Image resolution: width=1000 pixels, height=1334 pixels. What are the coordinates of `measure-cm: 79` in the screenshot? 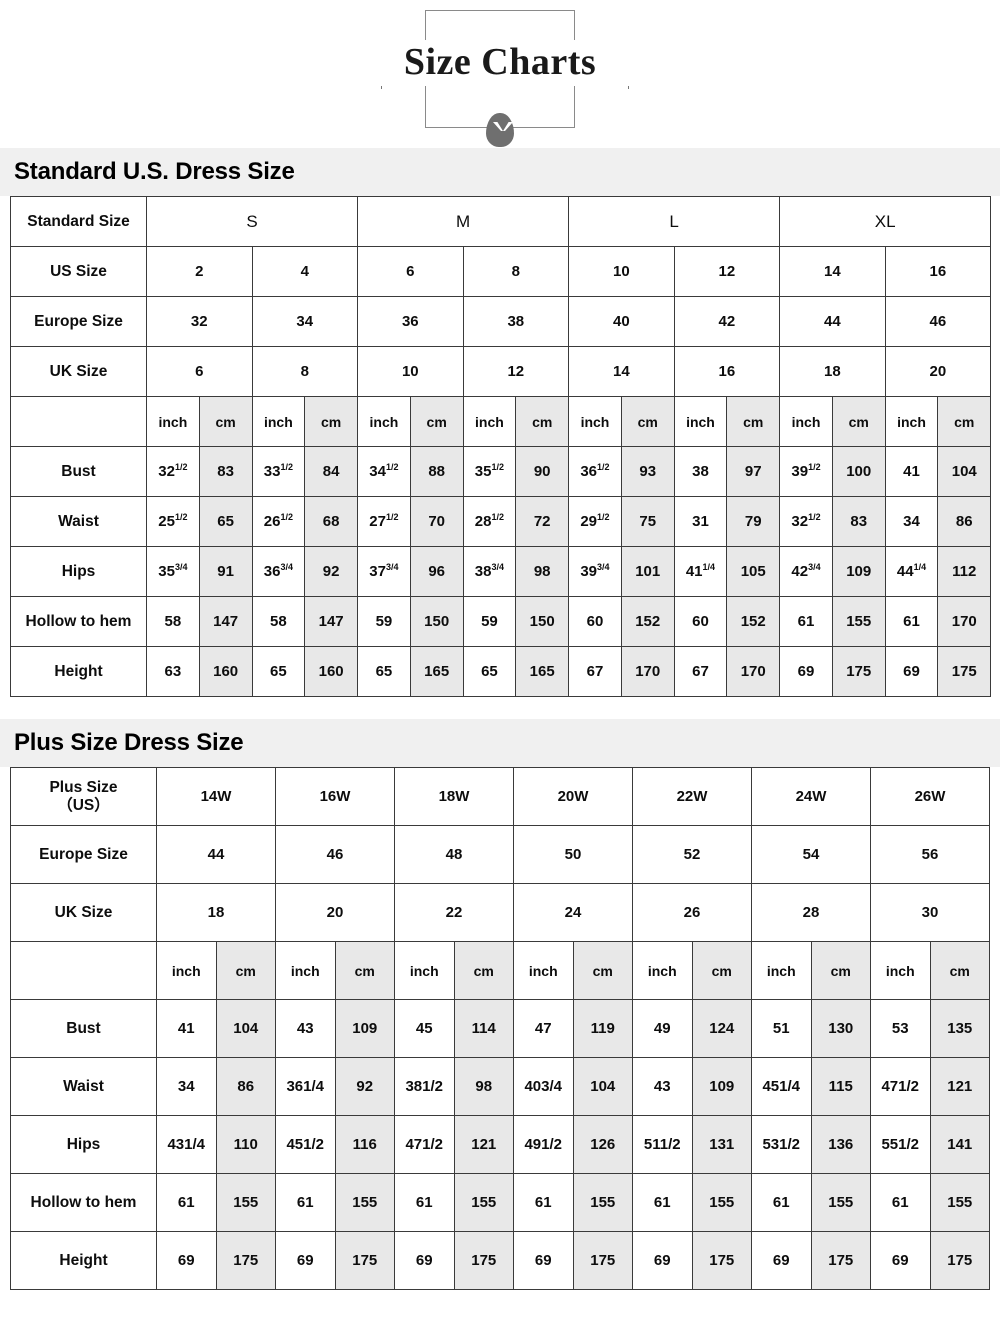 It's located at (753, 521).